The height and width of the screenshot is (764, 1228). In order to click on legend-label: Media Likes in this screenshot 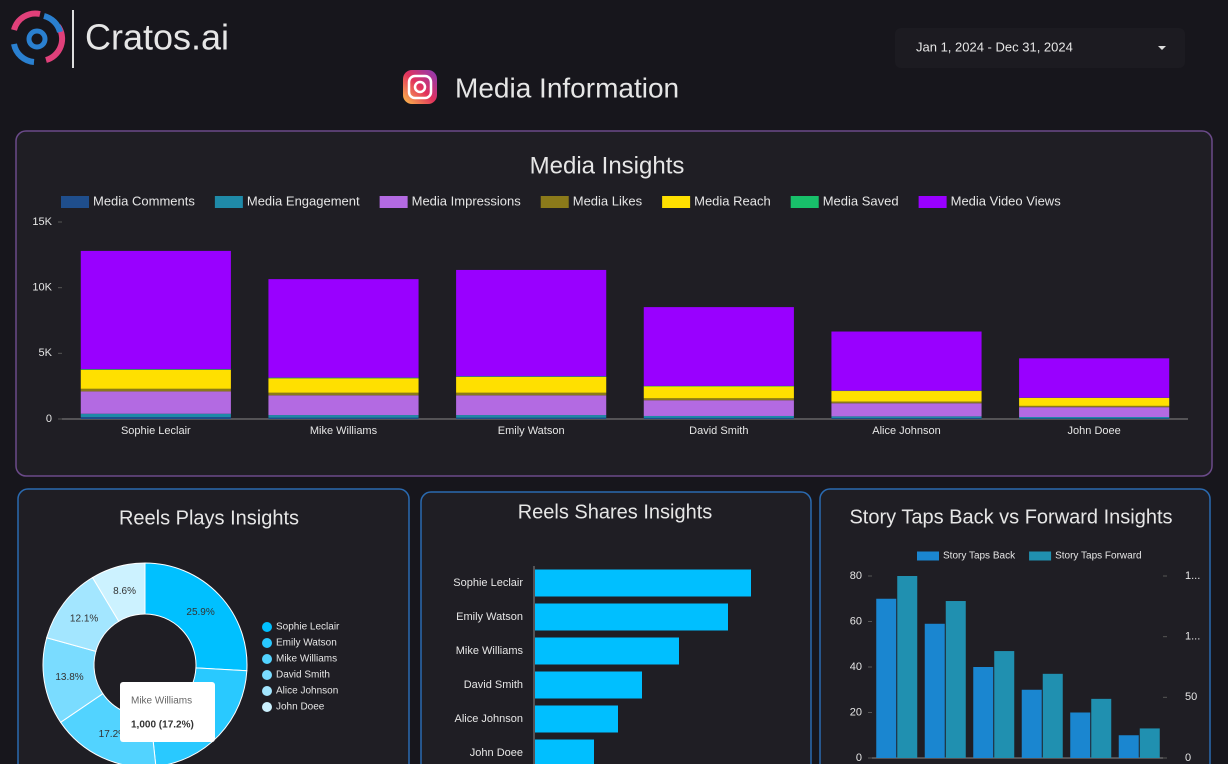, I will do `click(608, 200)`.